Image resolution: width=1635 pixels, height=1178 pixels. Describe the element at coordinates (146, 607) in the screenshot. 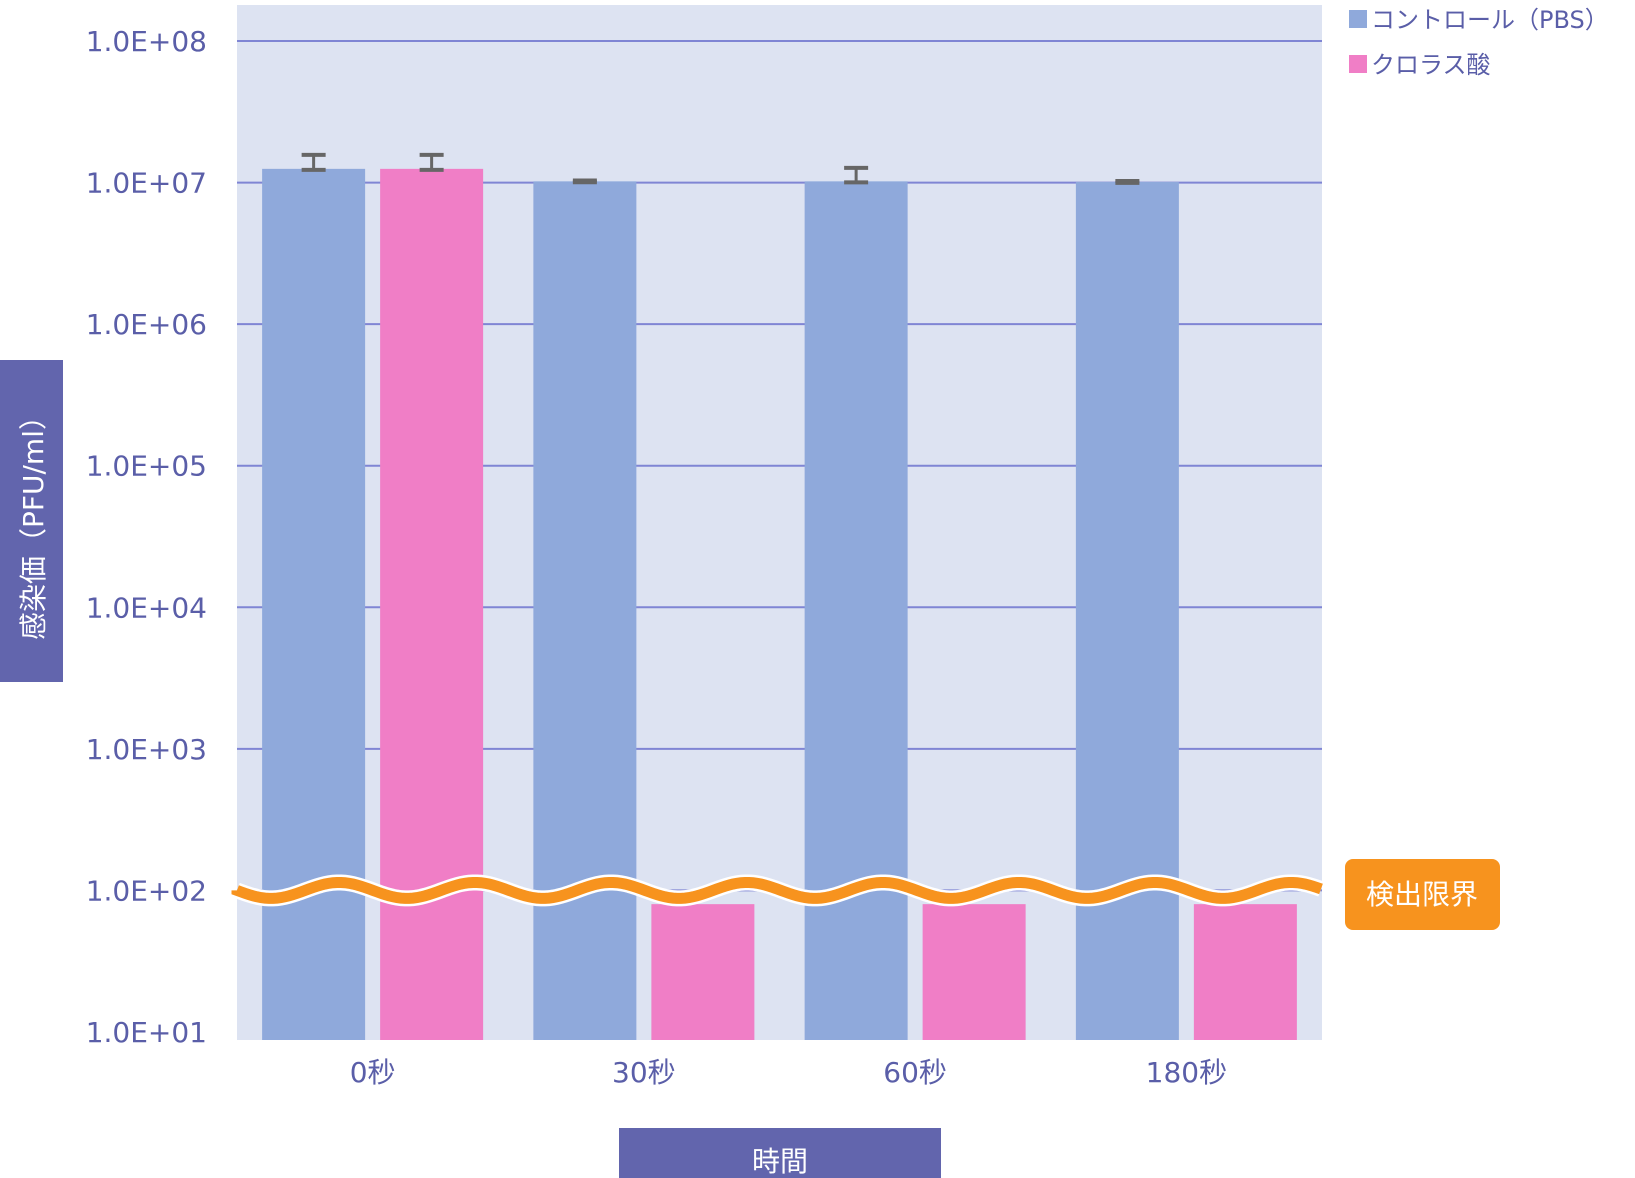

I see `y-tick-label: 1.0E+04` at that location.